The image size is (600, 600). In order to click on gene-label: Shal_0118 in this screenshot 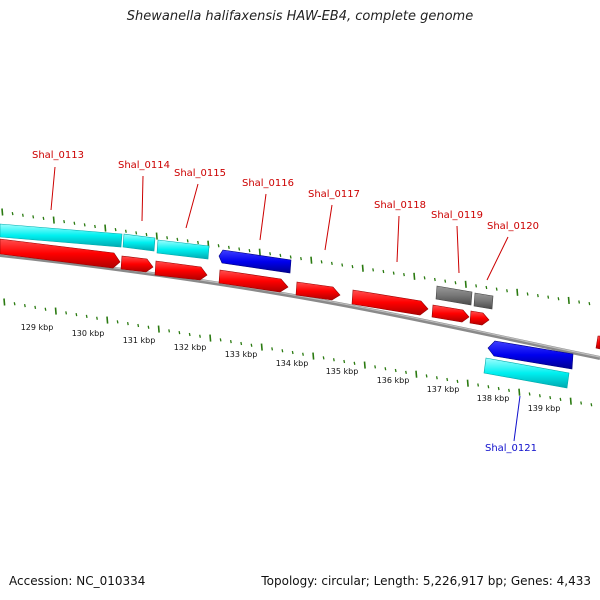, I will do `click(400, 205)`.